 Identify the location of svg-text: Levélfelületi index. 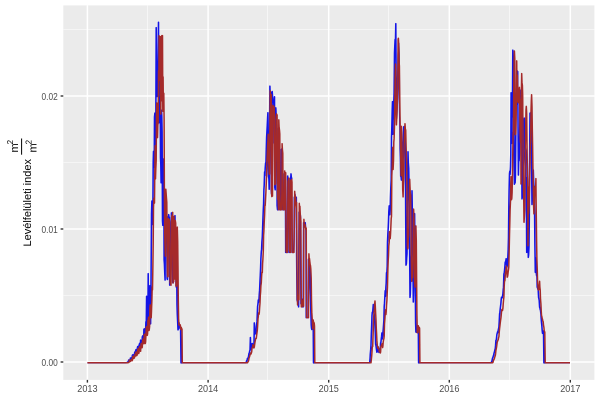
(28, 203).